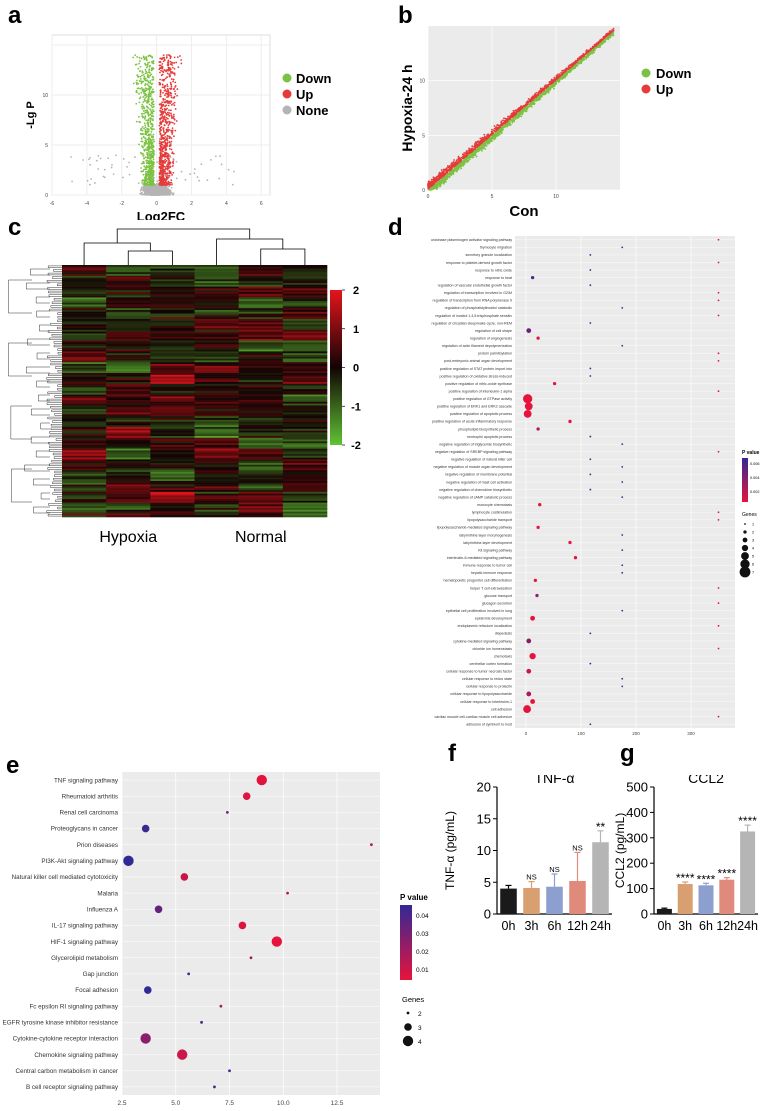  What do you see at coordinates (156, 204) in the screenshot?
I see `x-tick-label: 0` at bounding box center [156, 204].